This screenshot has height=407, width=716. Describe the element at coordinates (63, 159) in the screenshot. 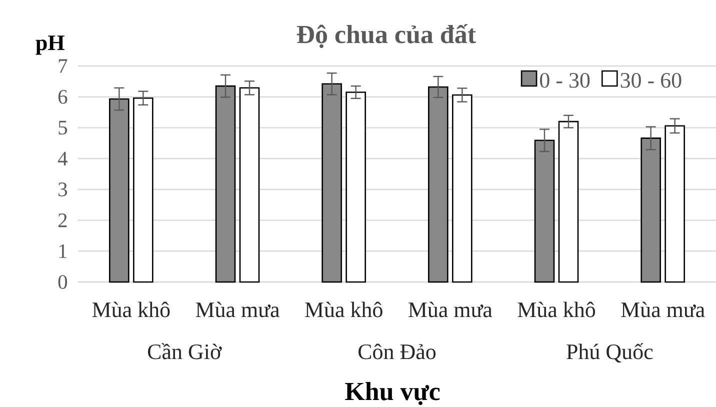

I see `y-tick-label: 4` at that location.